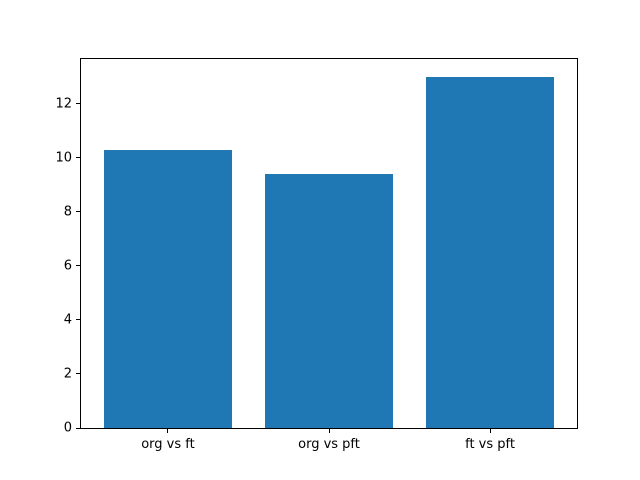 The height and width of the screenshot is (480, 640). Describe the element at coordinates (168, 288) in the screenshot. I see `bar-org-vs-ft` at that location.